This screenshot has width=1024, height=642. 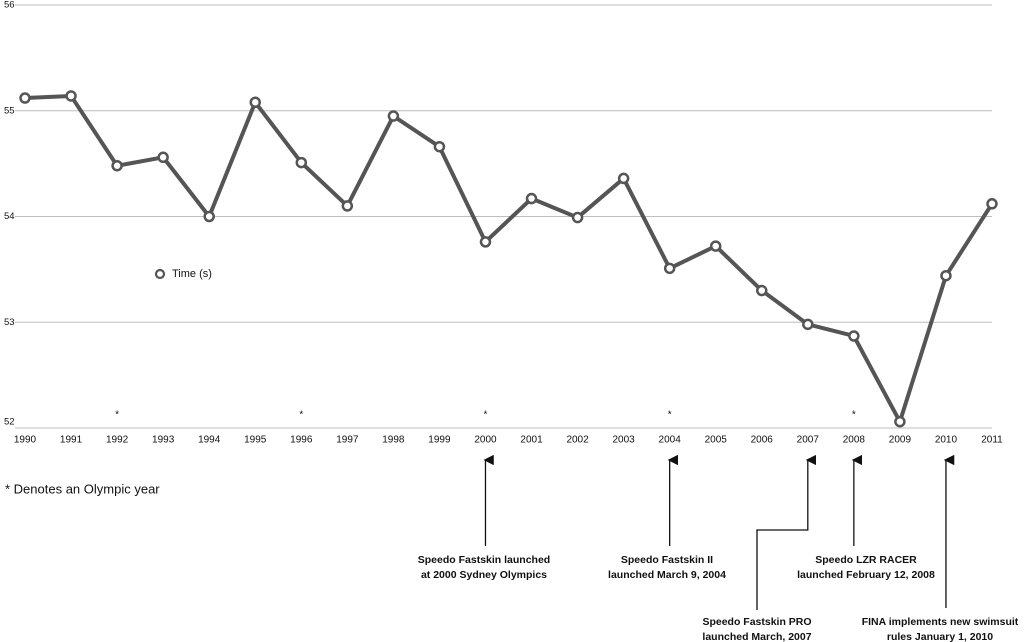 I want to click on x-tick-label: 1991, so click(x=71, y=440).